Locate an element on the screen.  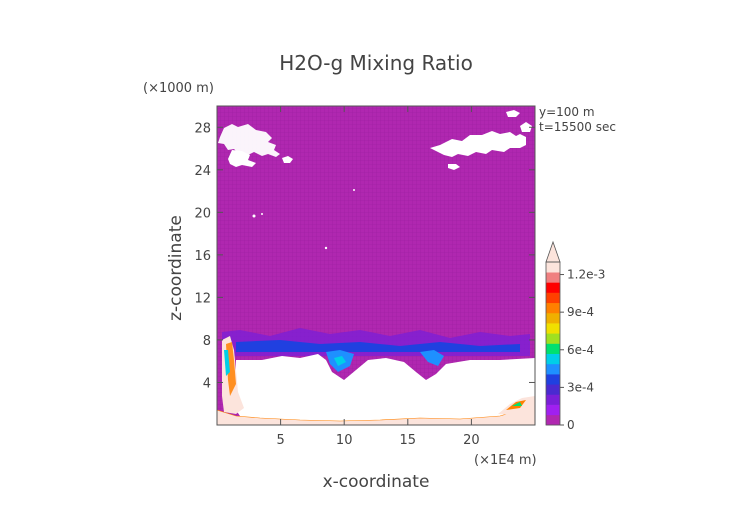
y-tick-label: 16 is located at coordinates (202, 256).